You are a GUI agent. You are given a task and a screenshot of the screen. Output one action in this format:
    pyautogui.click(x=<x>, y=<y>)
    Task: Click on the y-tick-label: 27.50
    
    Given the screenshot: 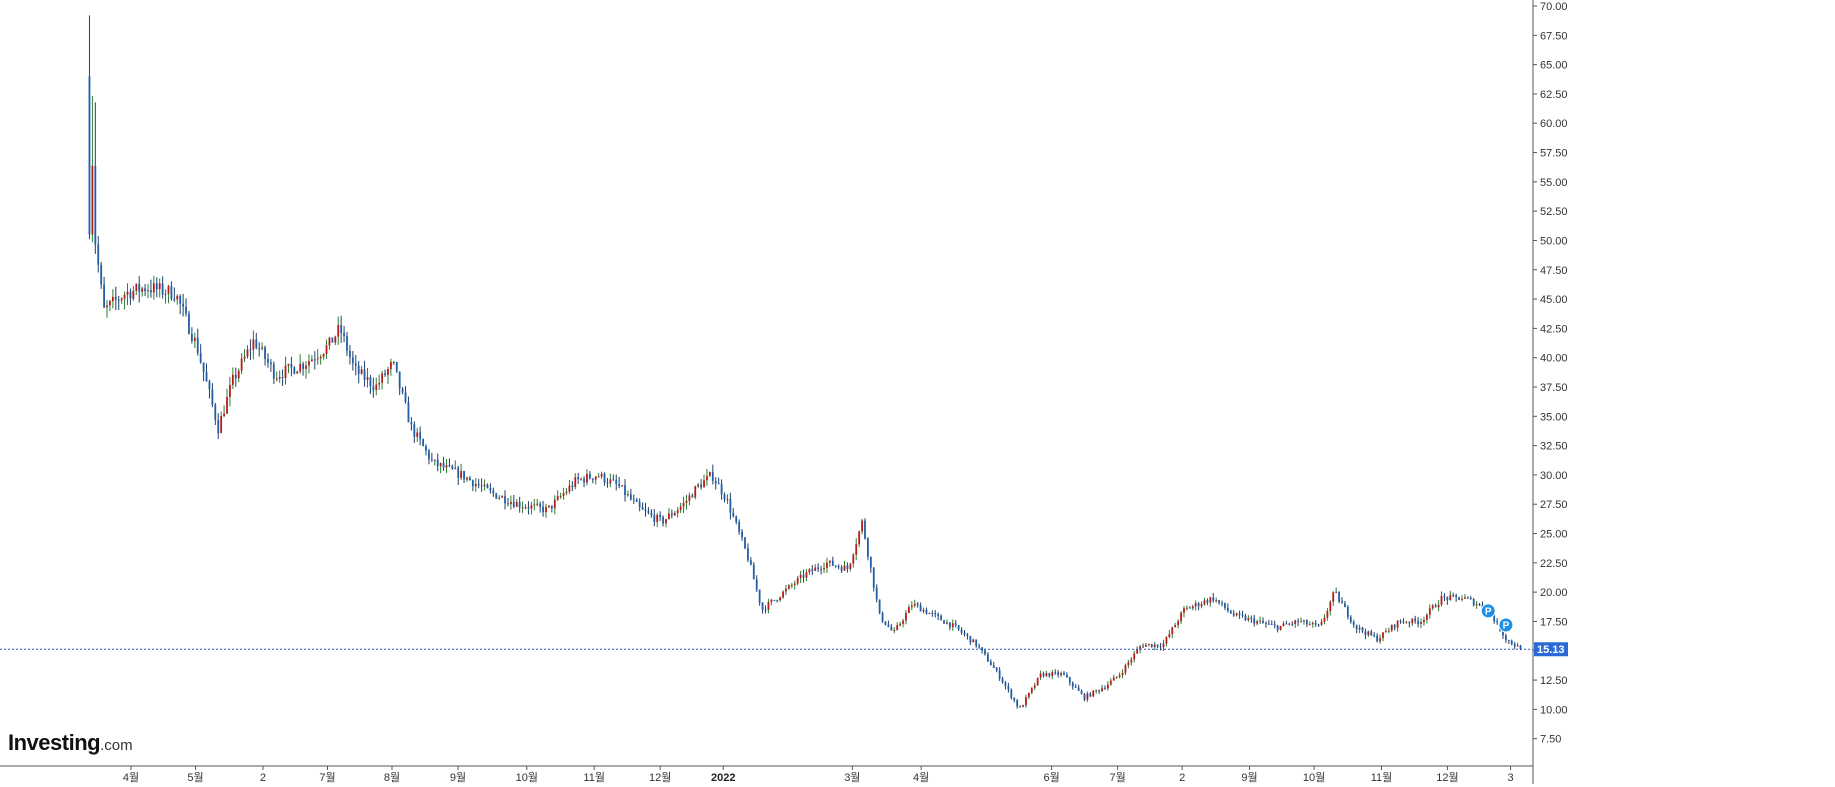 What is the action you would take?
    pyautogui.click(x=1554, y=505)
    